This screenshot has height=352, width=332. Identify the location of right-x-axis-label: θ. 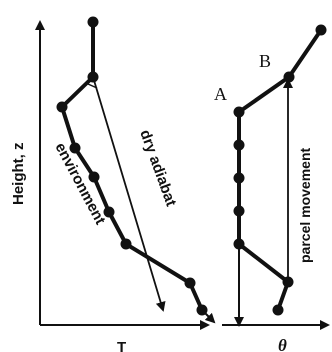
(282, 344).